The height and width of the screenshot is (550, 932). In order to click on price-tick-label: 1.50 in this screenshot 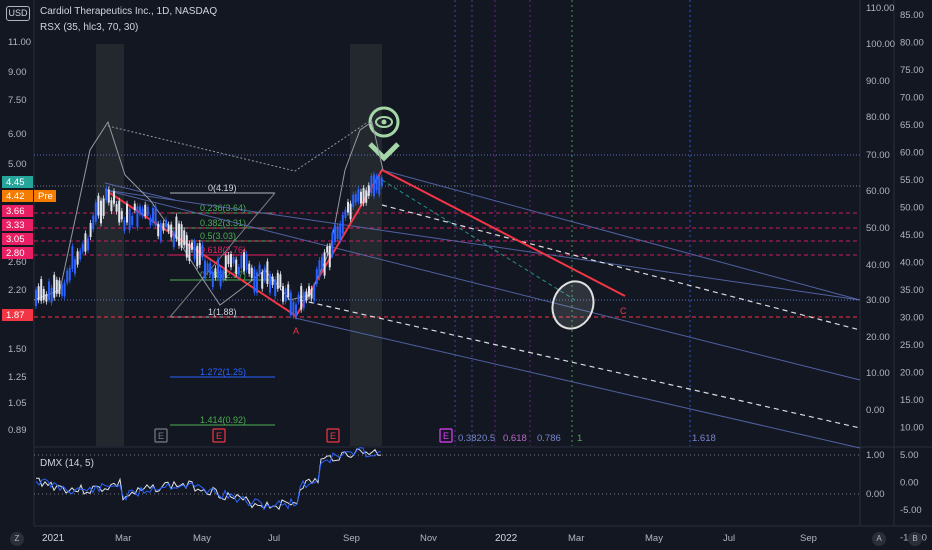, I will do `click(17, 349)`.